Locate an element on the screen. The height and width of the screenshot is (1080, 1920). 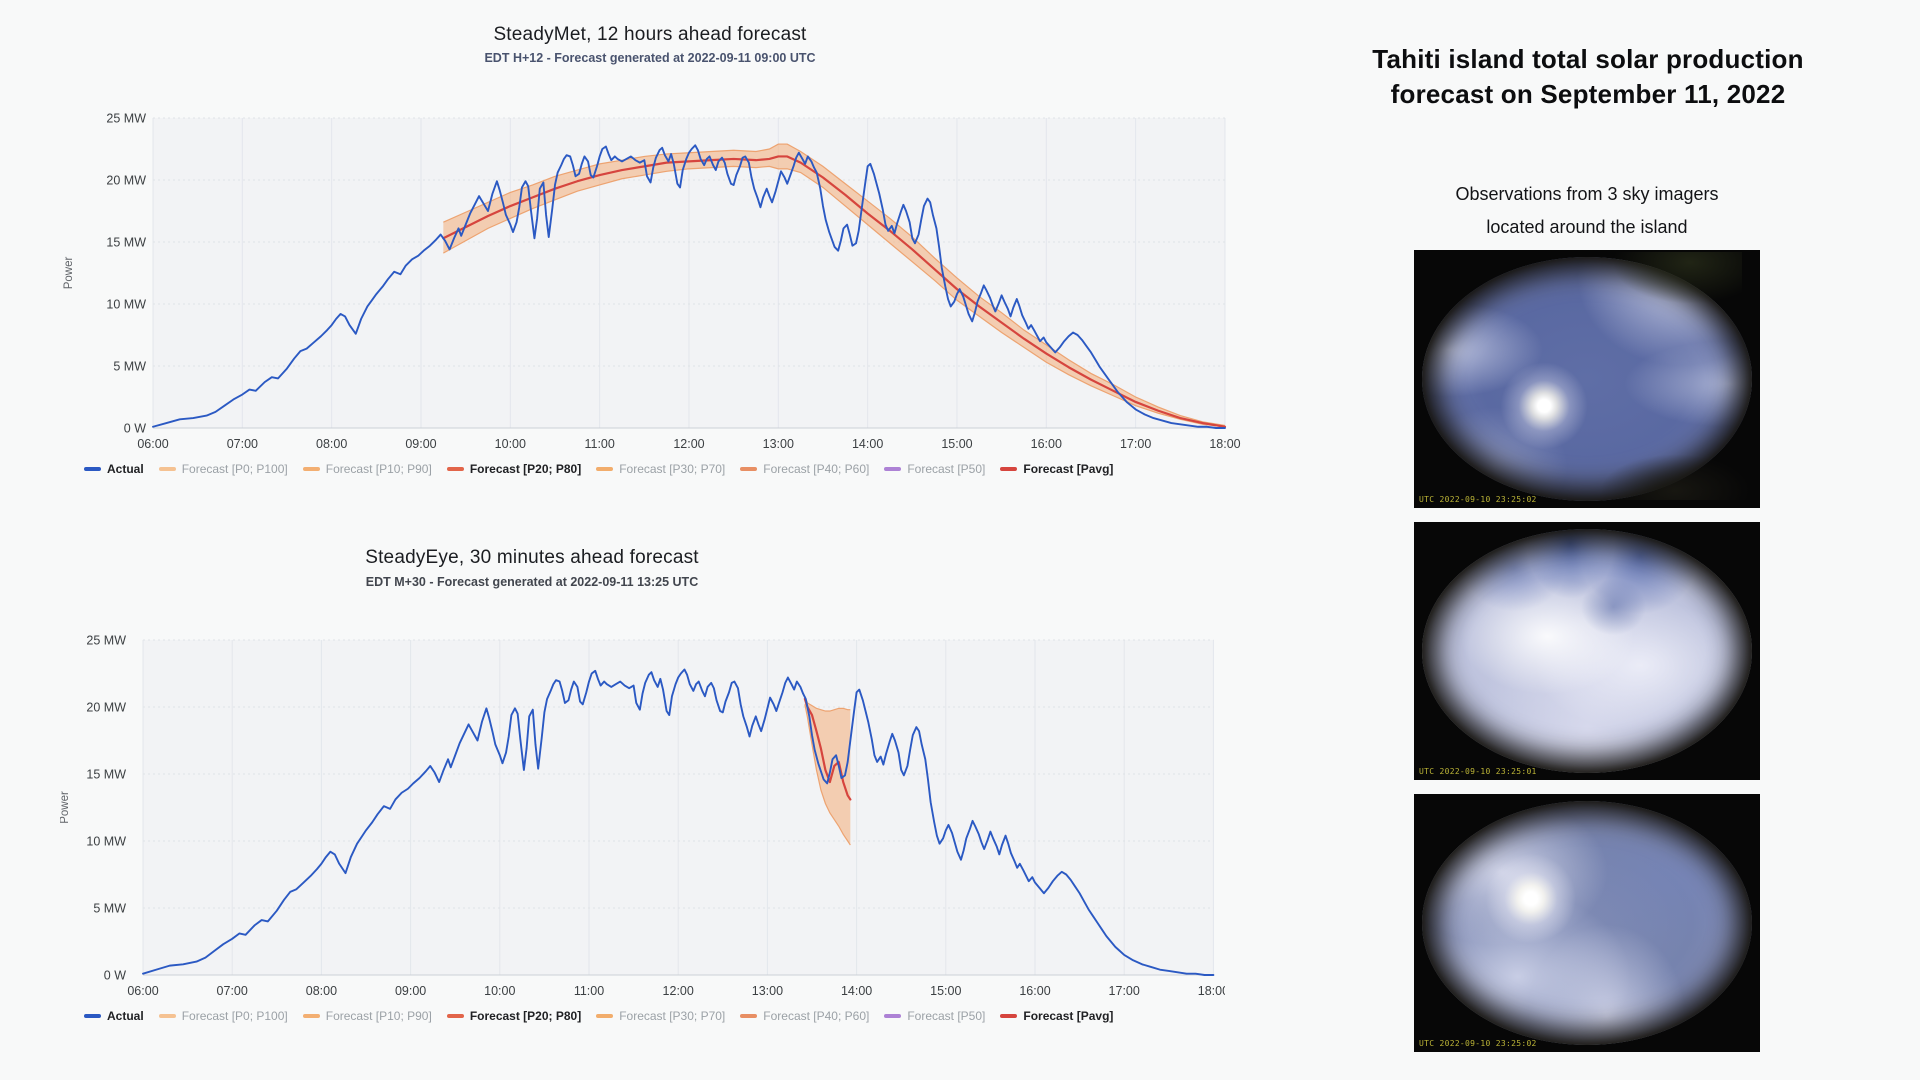
legend-label: Forecast [P10; P90] is located at coordinates (378, 1016).